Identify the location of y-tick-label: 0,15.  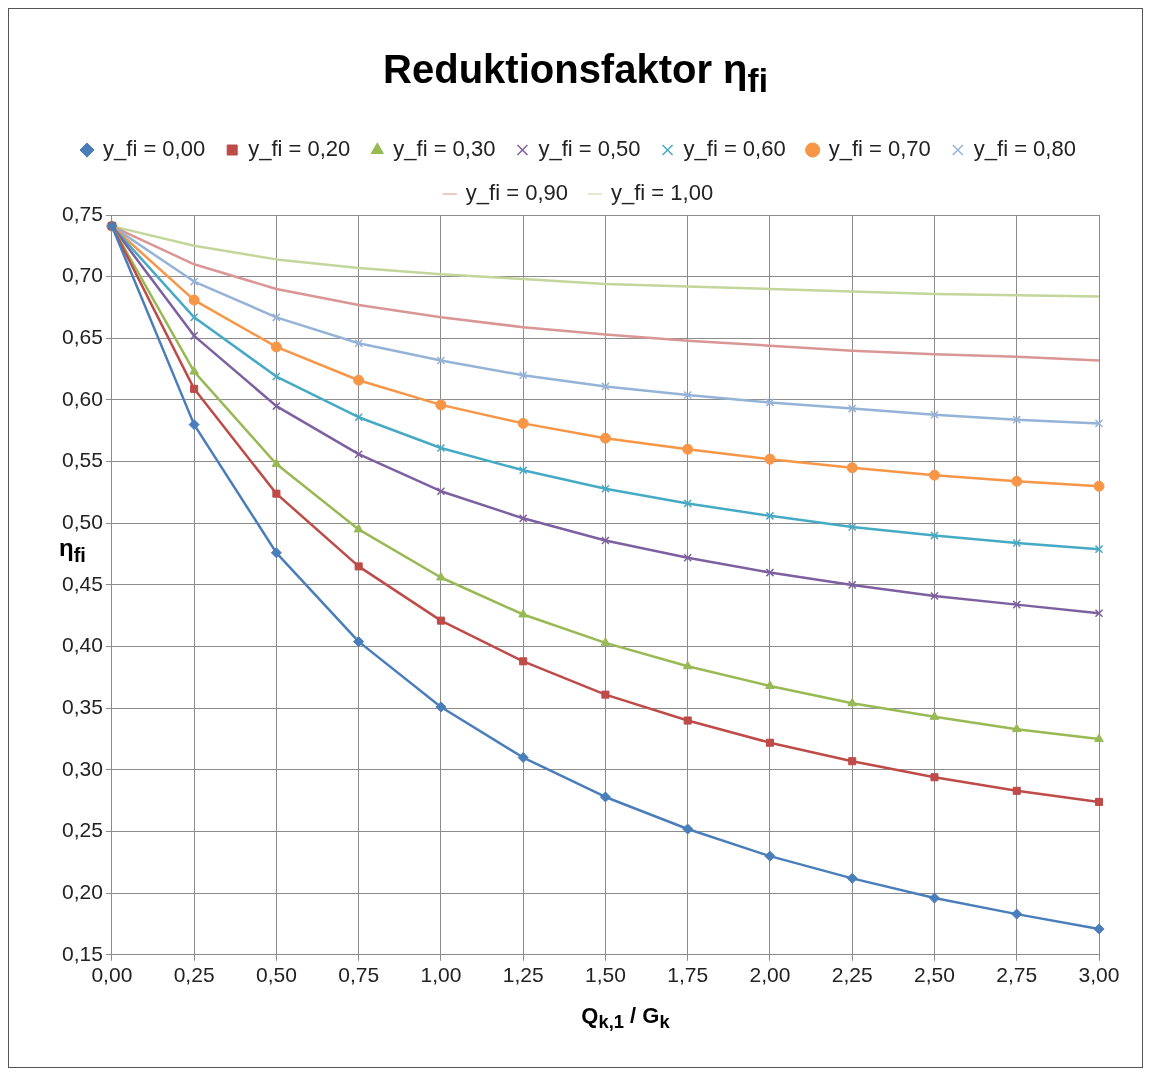
(82, 953).